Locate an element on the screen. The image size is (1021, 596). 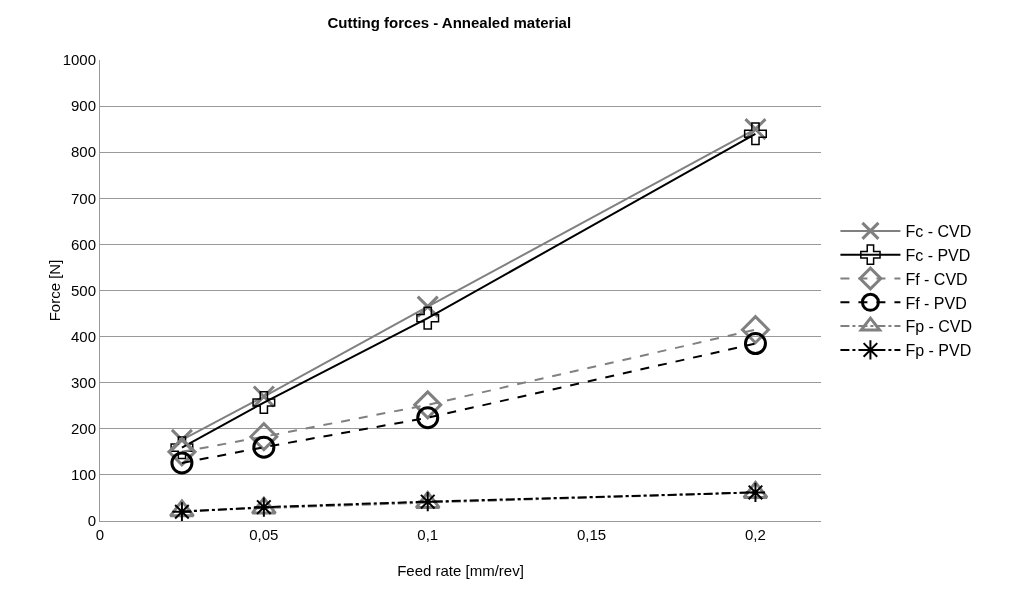
legend-label: Fc - PVD is located at coordinates (938, 255).